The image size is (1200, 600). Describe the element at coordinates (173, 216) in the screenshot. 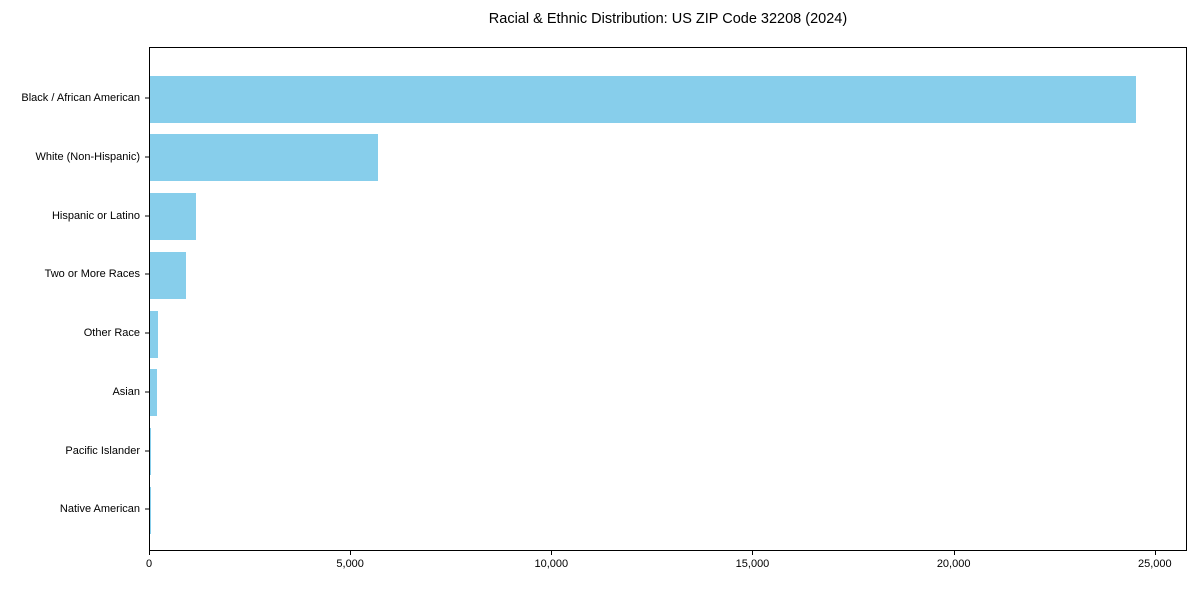

I see `bar-hispanic-or-latino` at that location.